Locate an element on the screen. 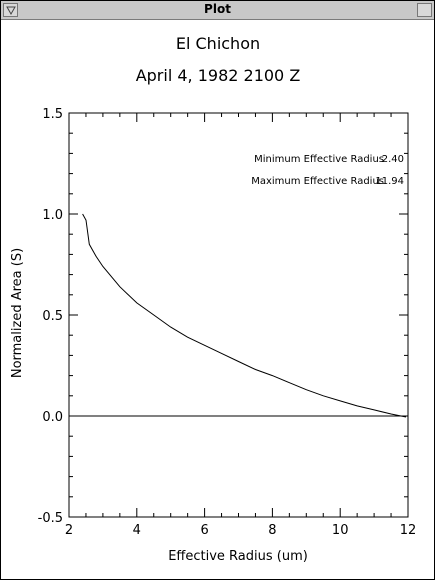 This screenshot has height=580, width=435. chart-subtitle: April 4, 1982 2100 Z is located at coordinates (218, 75).